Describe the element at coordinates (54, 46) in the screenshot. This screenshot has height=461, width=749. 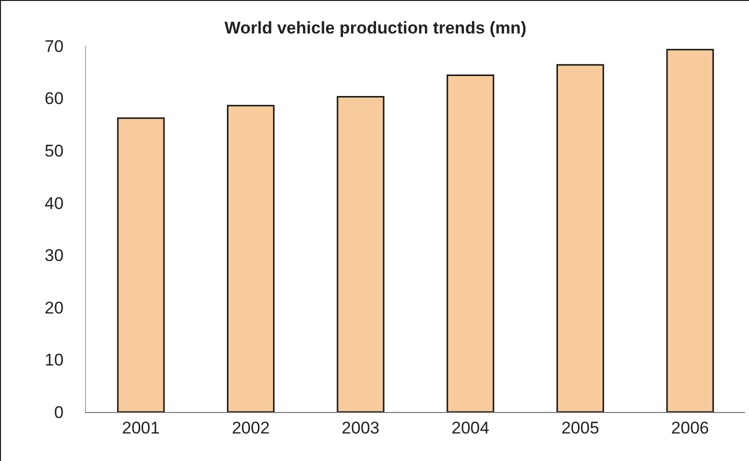
I see `y-tick-label: 70` at that location.